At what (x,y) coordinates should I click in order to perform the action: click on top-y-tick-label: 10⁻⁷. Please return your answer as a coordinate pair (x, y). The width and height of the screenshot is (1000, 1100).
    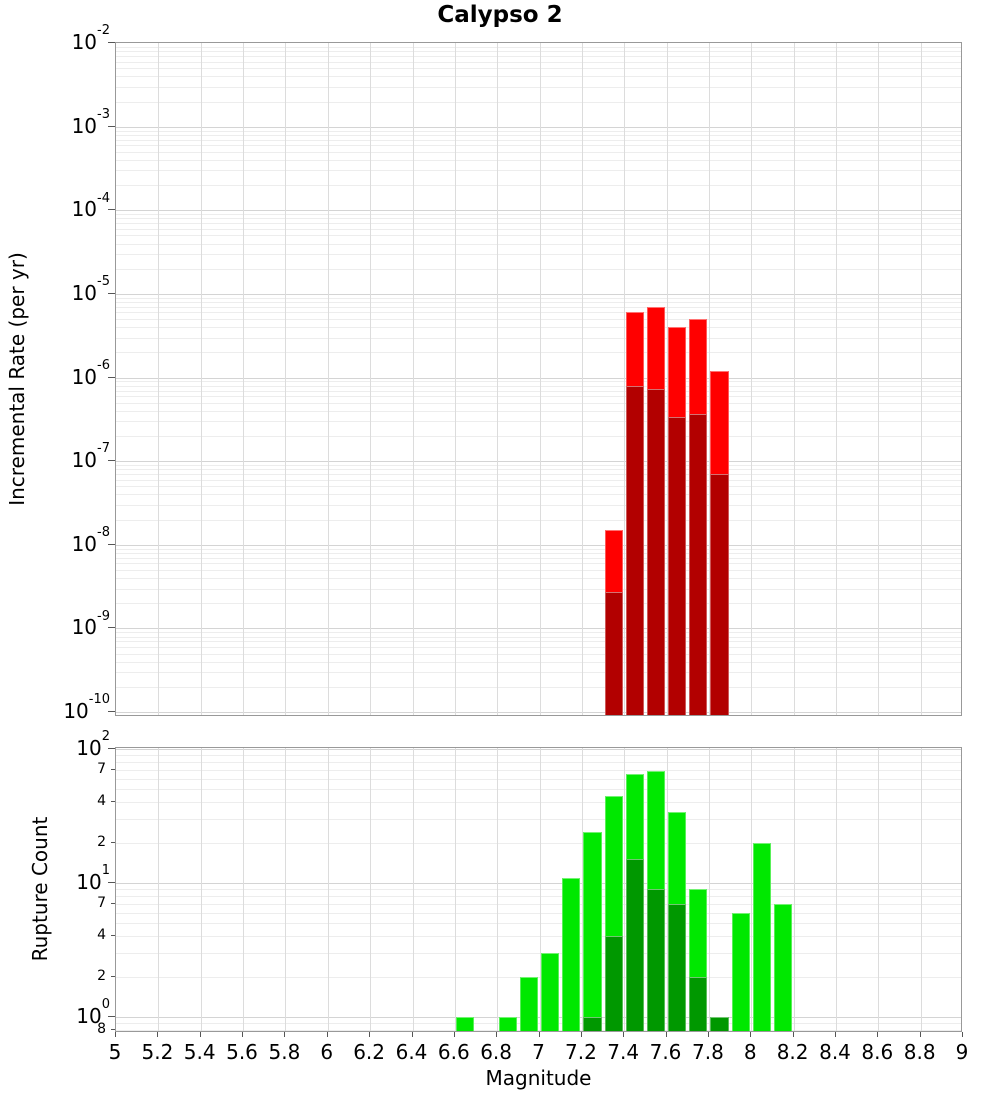
    Looking at the image, I should click on (90, 457).